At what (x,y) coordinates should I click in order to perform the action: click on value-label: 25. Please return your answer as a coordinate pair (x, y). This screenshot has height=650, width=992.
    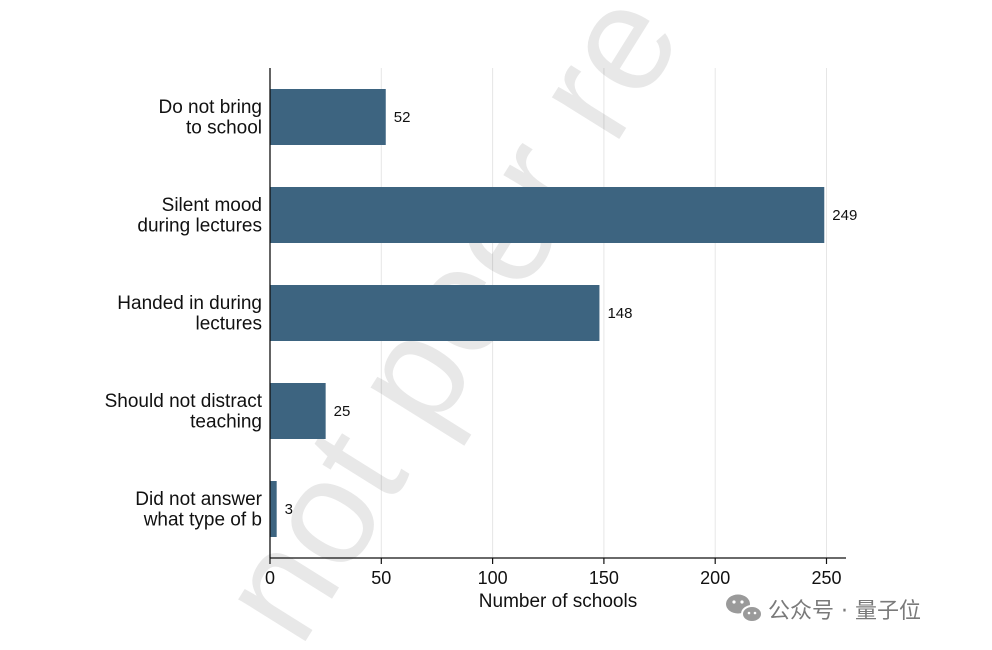
    Looking at the image, I should click on (342, 411).